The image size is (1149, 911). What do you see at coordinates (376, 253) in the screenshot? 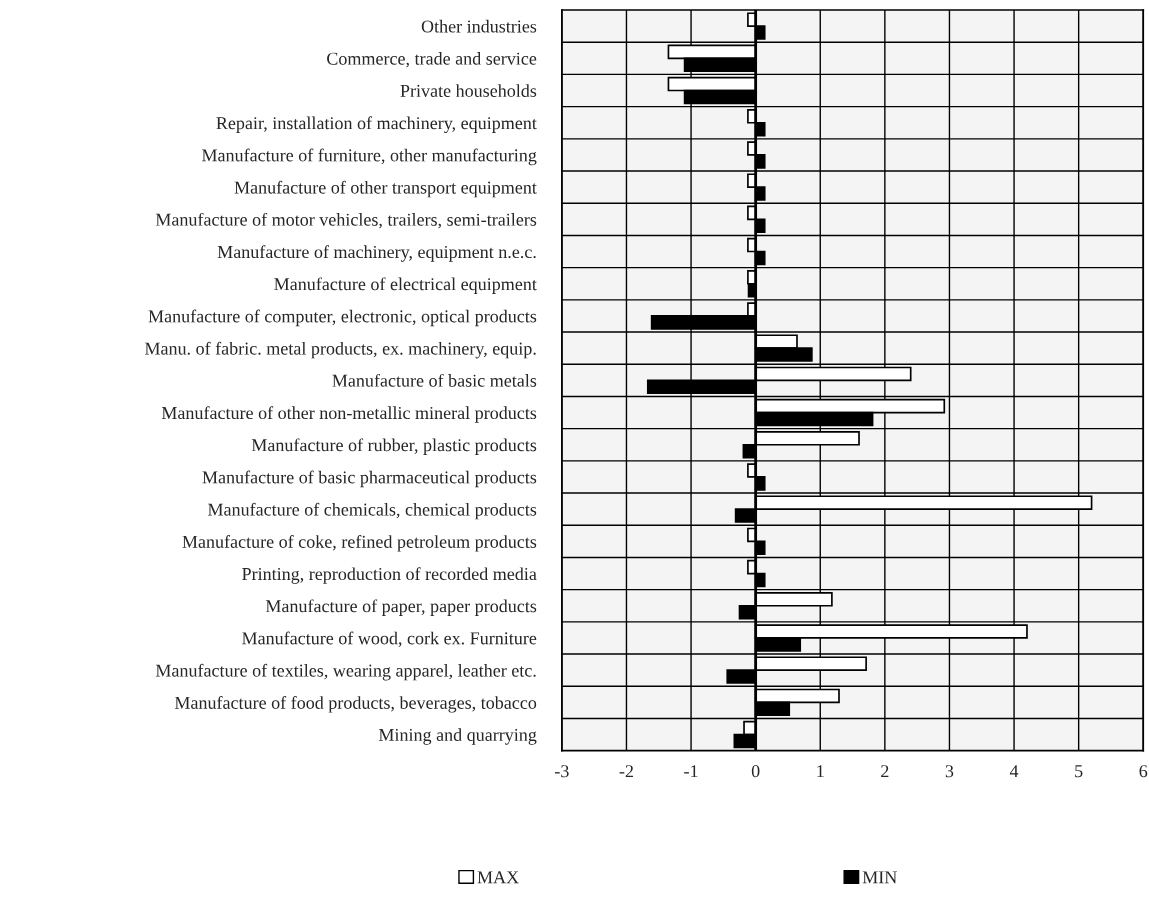
I see `y-tick-label: Manufacture of machinery, equipment n.e.c.` at bounding box center [376, 253].